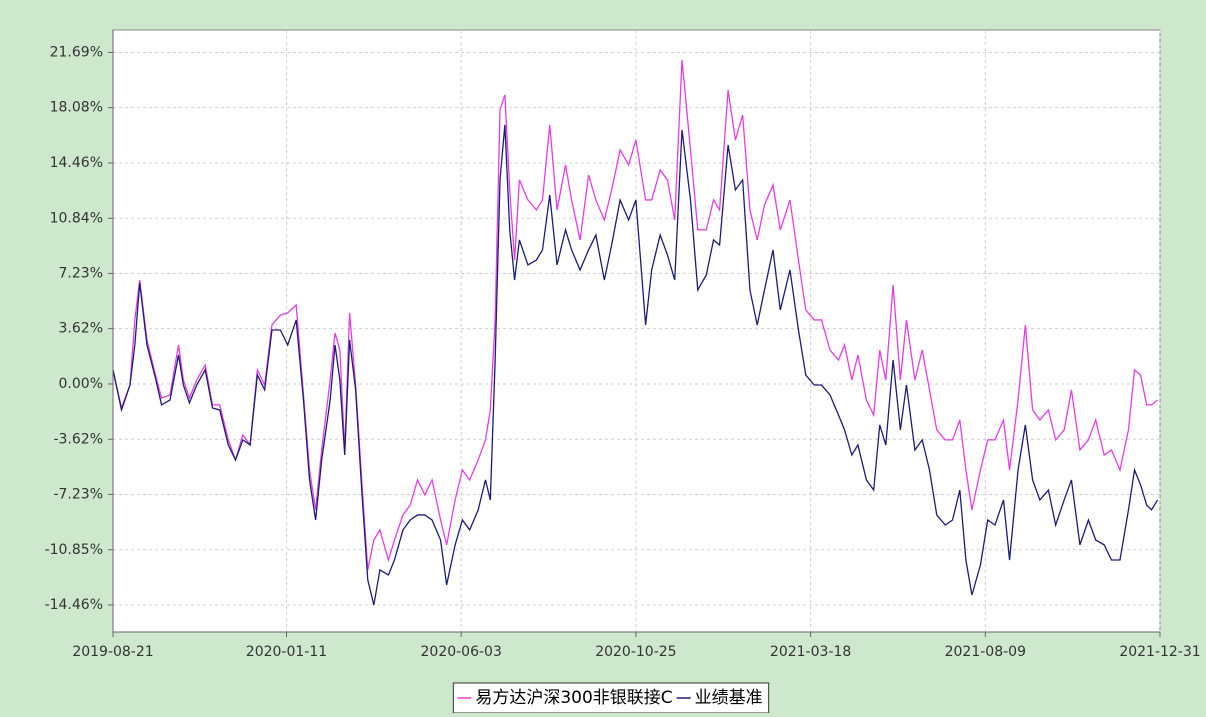  Describe the element at coordinates (810, 652) in the screenshot. I see `x-tick-label: 2021-03-18` at that location.